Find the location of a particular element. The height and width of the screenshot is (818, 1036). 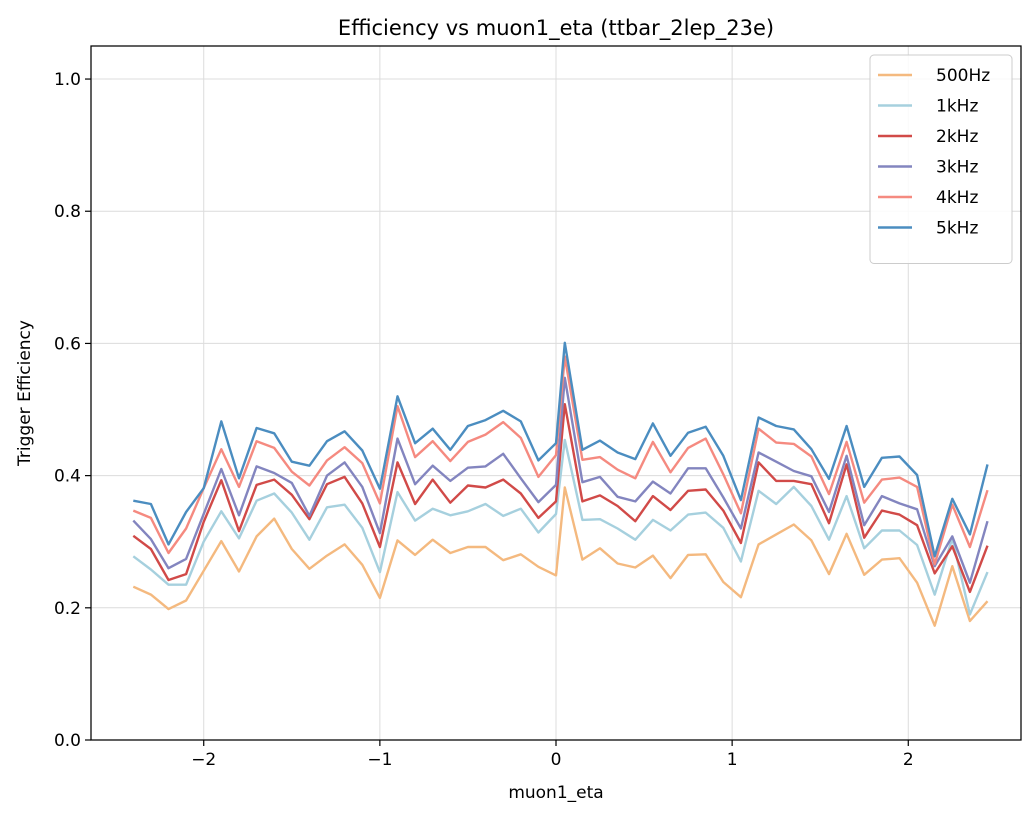

legend-label: 500Hz is located at coordinates (963, 76).